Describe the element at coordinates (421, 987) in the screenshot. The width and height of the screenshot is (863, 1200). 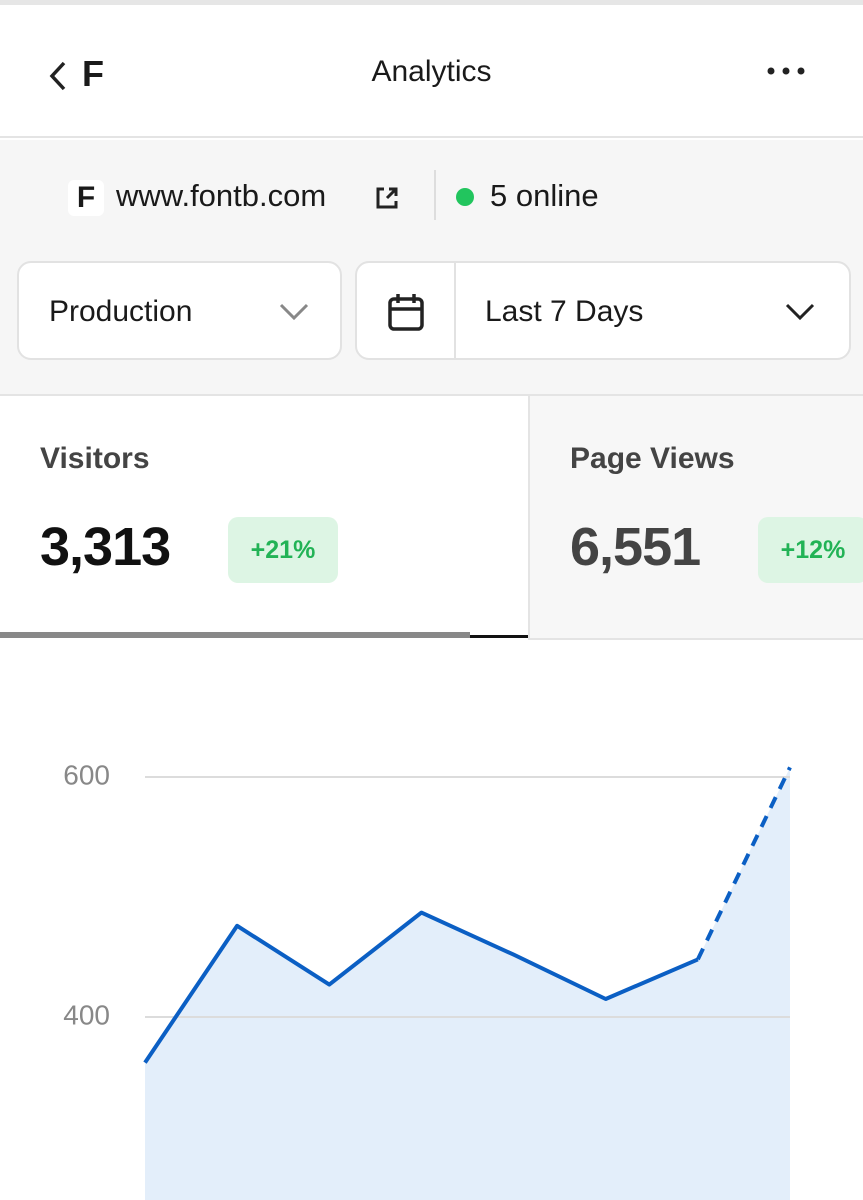
I see `line` at that location.